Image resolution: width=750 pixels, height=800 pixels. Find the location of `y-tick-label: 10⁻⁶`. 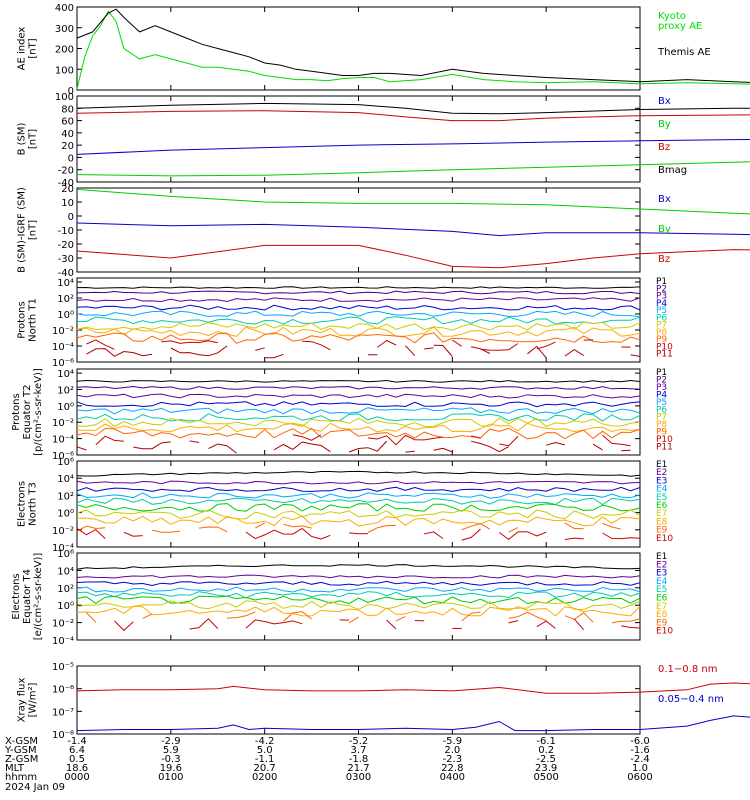

y-tick-label: 10⁻⁶ is located at coordinates (63, 456).